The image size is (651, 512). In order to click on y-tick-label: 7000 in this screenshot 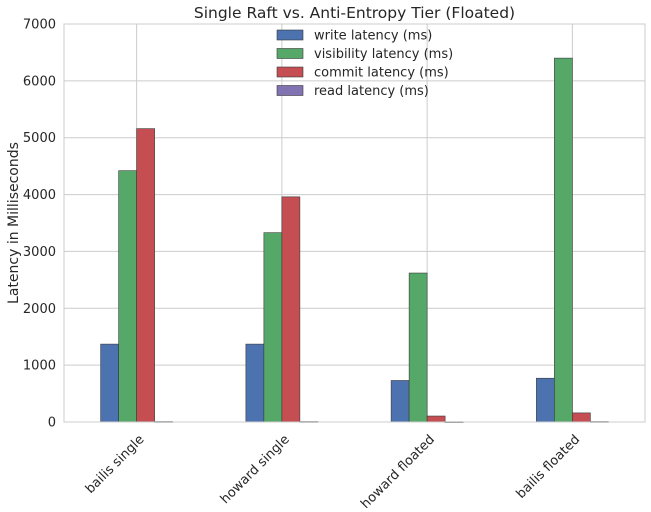, I will do `click(39, 25)`.